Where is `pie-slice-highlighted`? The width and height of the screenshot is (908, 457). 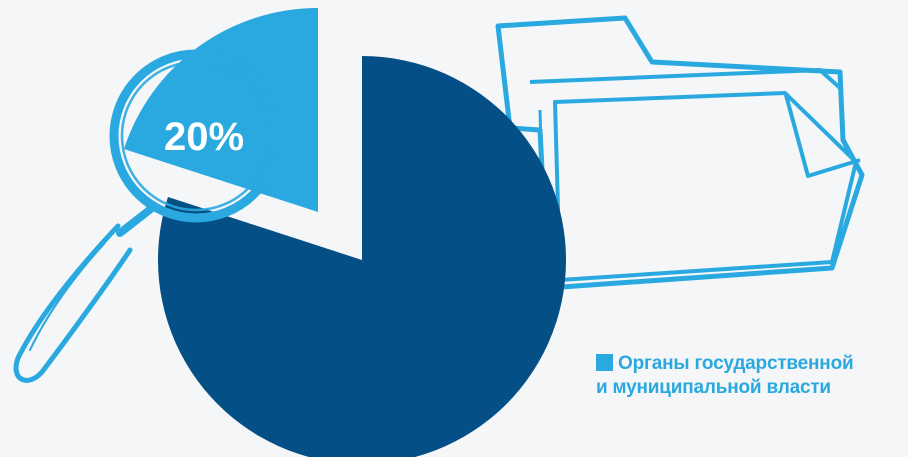 pie-slice-highlighted is located at coordinates (221, 110).